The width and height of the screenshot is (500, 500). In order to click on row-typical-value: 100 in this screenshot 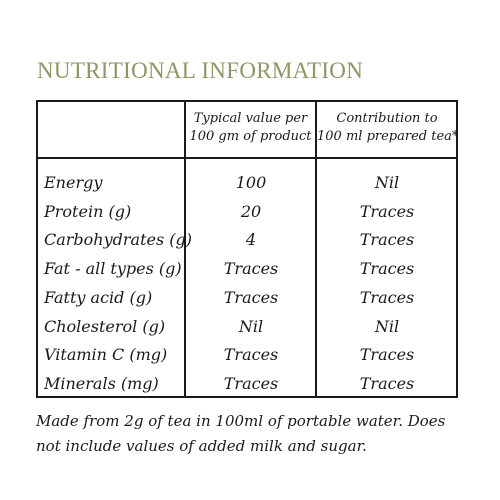, I will do `click(251, 182)`.